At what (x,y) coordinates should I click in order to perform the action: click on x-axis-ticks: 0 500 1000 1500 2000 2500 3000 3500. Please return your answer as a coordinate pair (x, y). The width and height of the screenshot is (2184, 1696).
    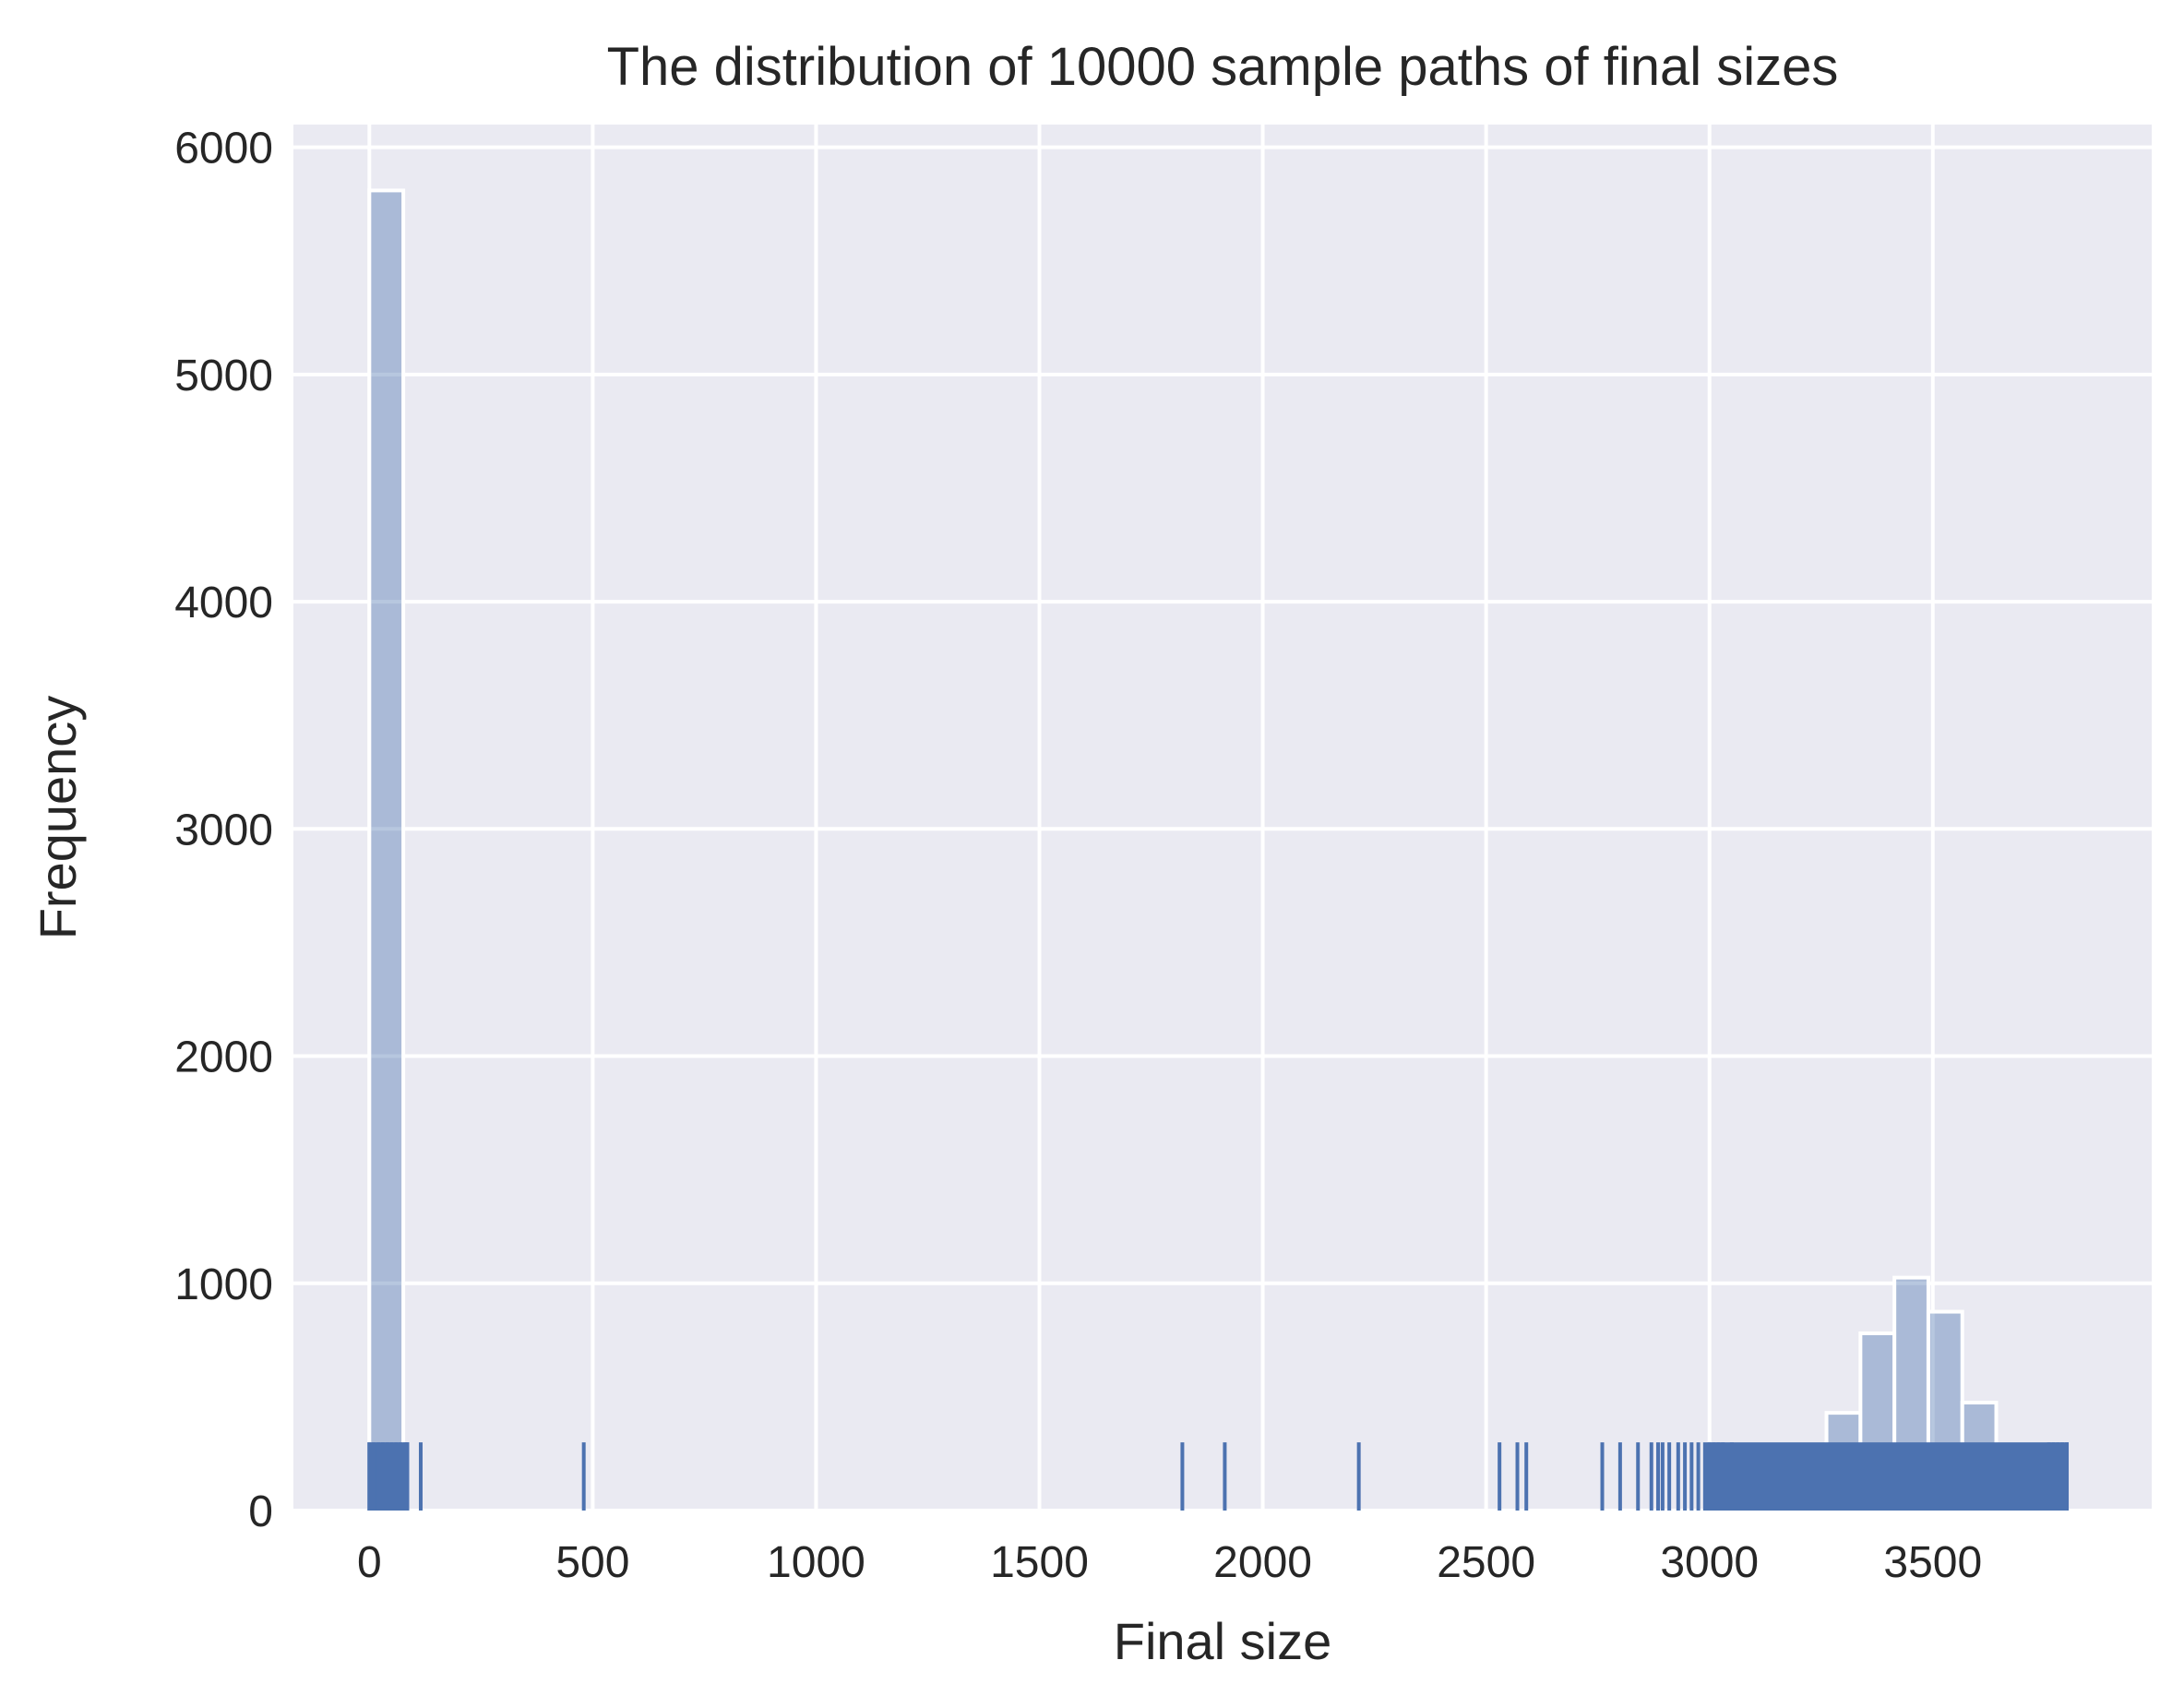
    Looking at the image, I should click on (1169, 1562).